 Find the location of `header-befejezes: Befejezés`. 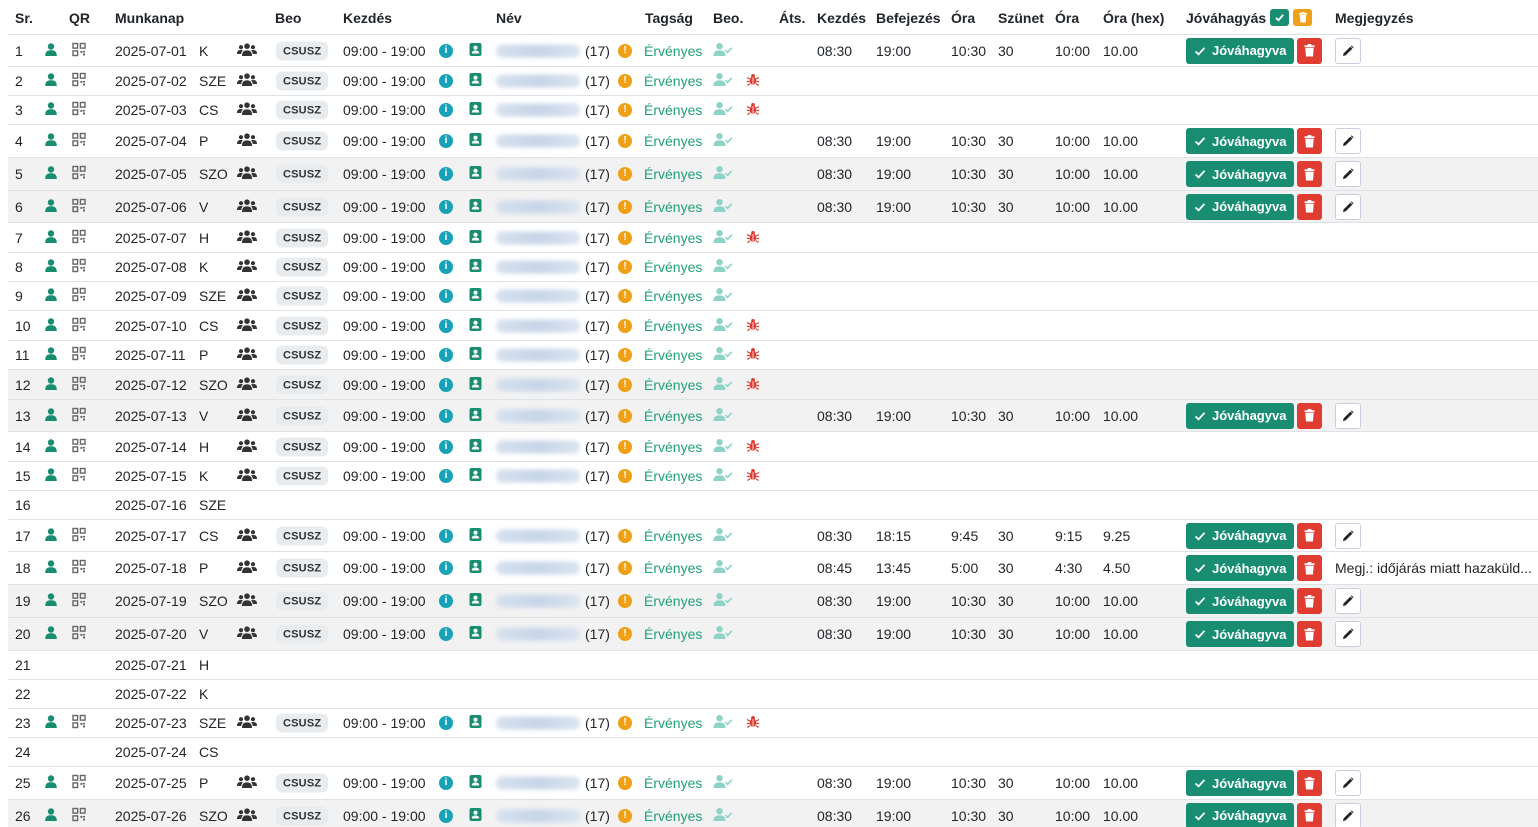

header-befejezes: Befejezés is located at coordinates (908, 18).